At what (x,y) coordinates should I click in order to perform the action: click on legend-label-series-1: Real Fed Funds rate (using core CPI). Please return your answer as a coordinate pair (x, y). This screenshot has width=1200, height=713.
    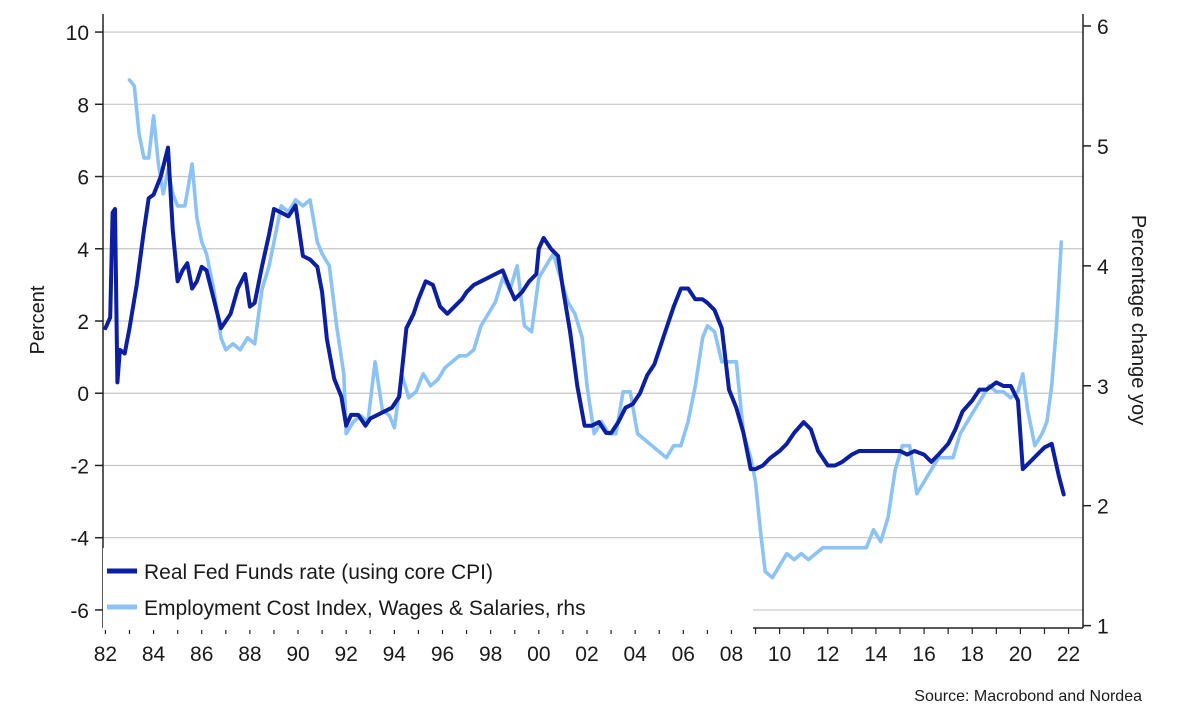
    Looking at the image, I should click on (318, 572).